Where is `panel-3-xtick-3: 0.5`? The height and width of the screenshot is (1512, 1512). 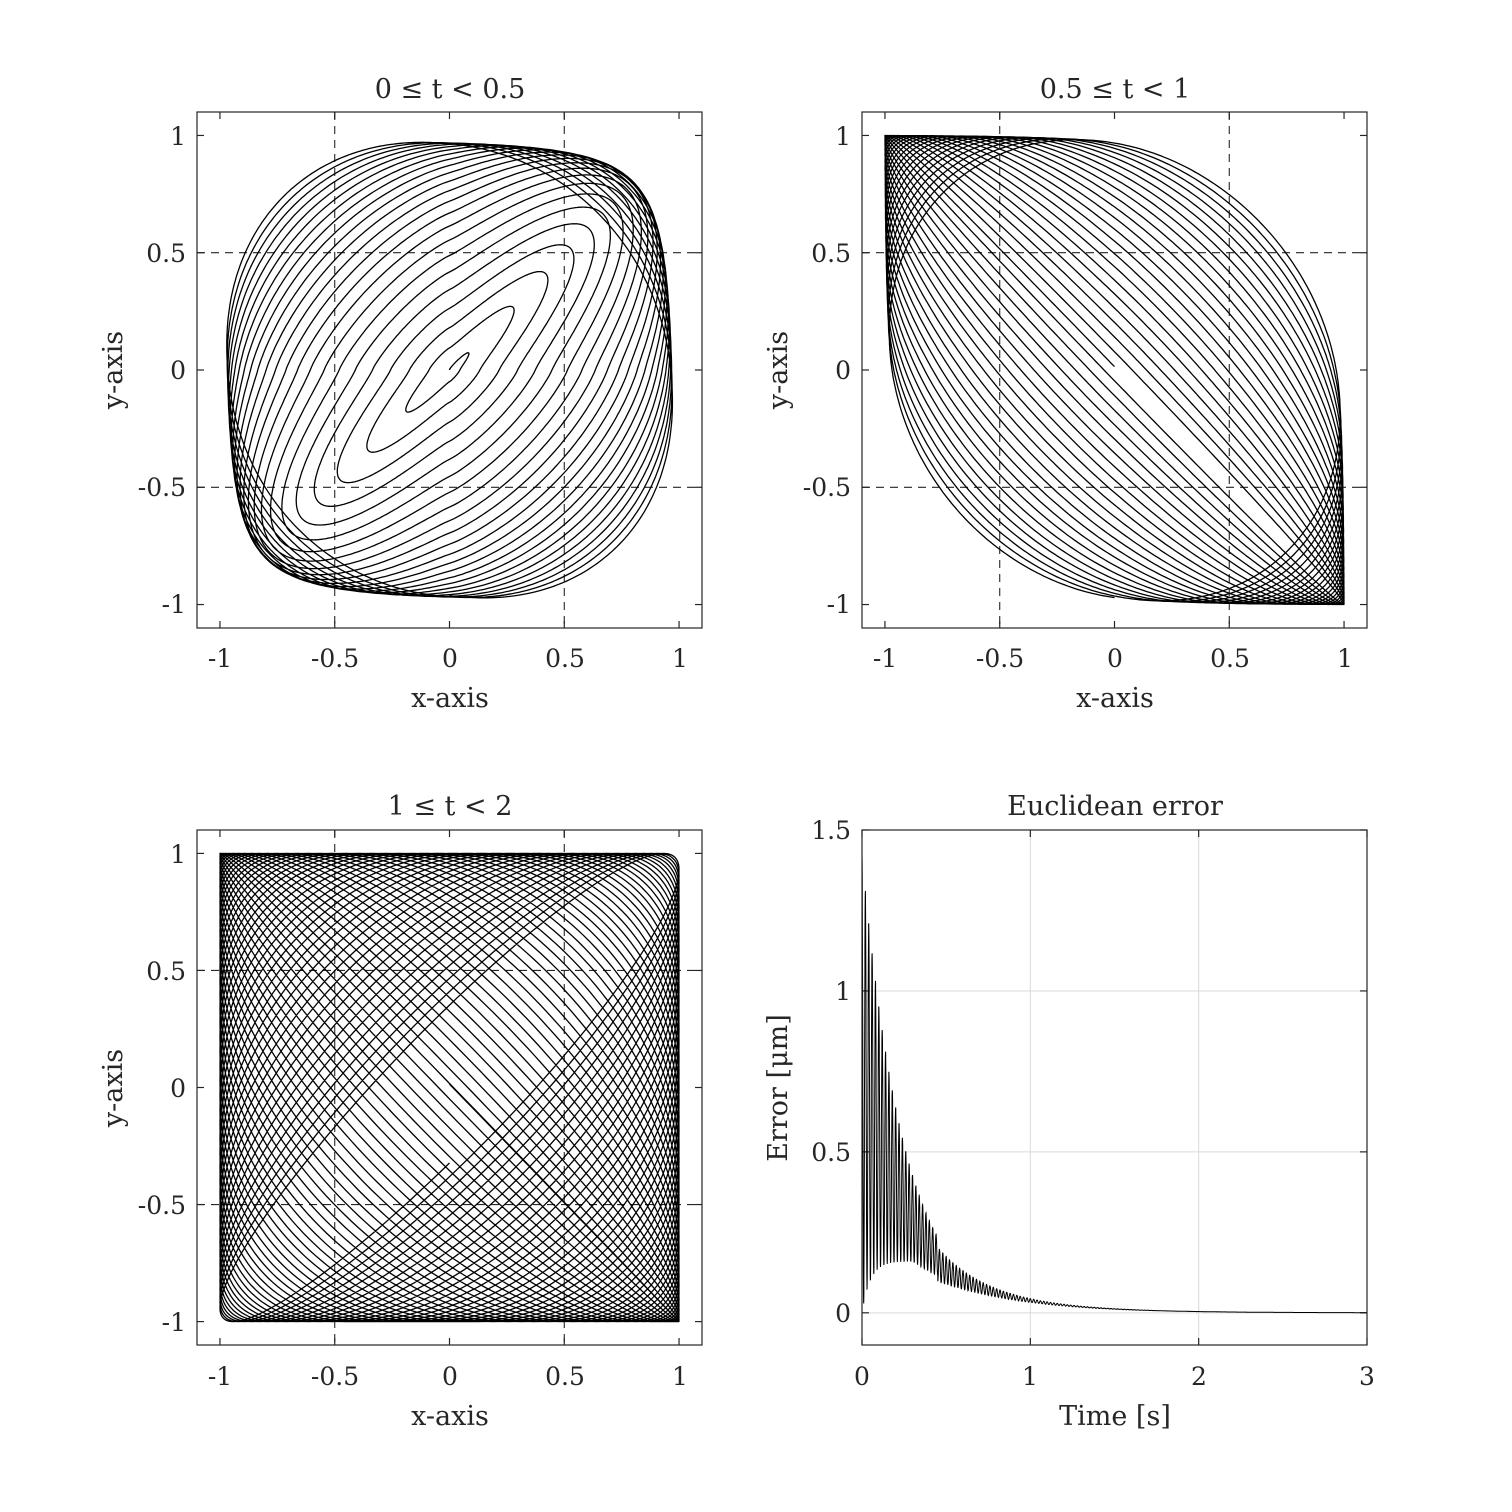
panel-3-xtick-3: 0.5 is located at coordinates (565, 1376).